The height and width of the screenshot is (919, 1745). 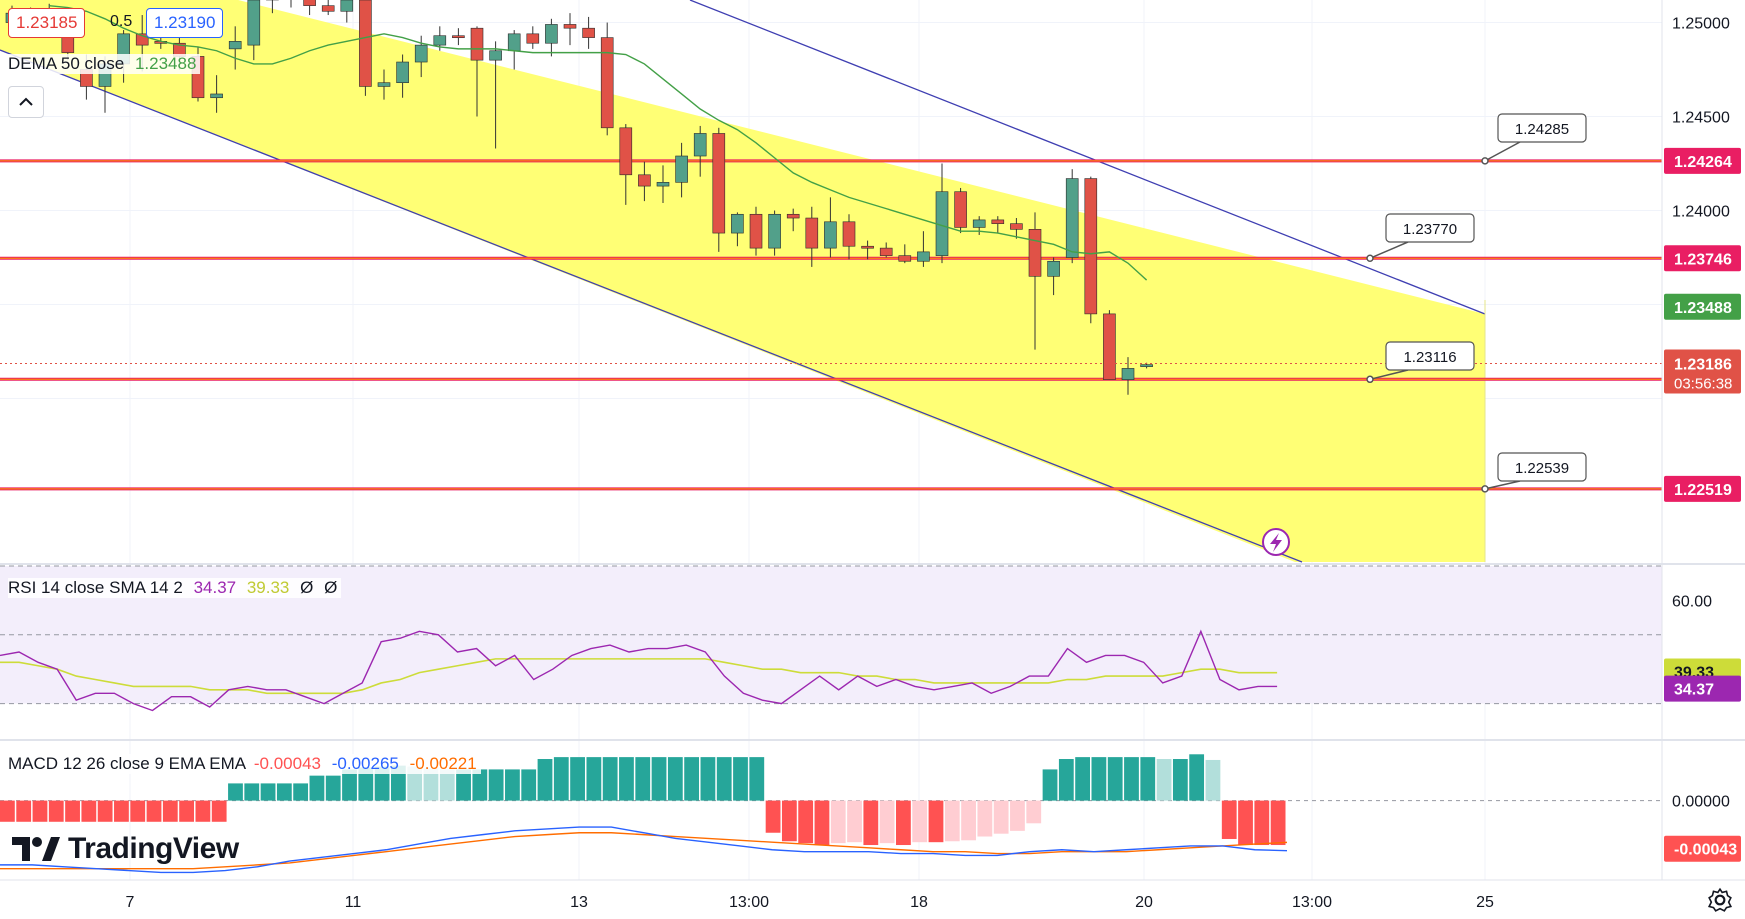 I want to click on dema-legend: DEMA 50 close 1.23488, so click(x=104, y=64).